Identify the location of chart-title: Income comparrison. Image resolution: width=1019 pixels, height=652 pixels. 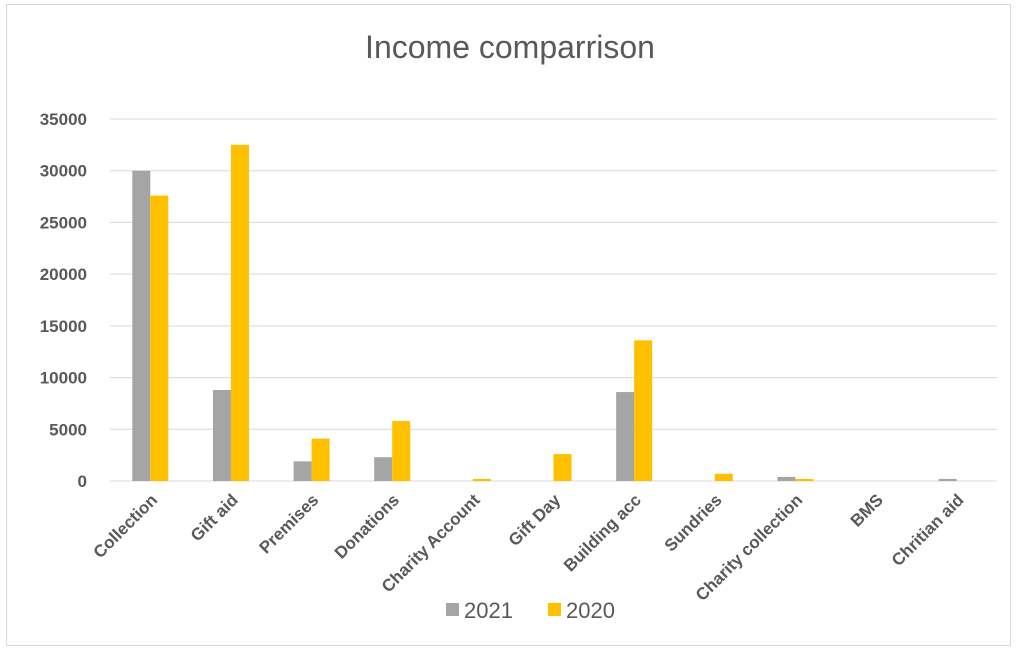
(510, 47).